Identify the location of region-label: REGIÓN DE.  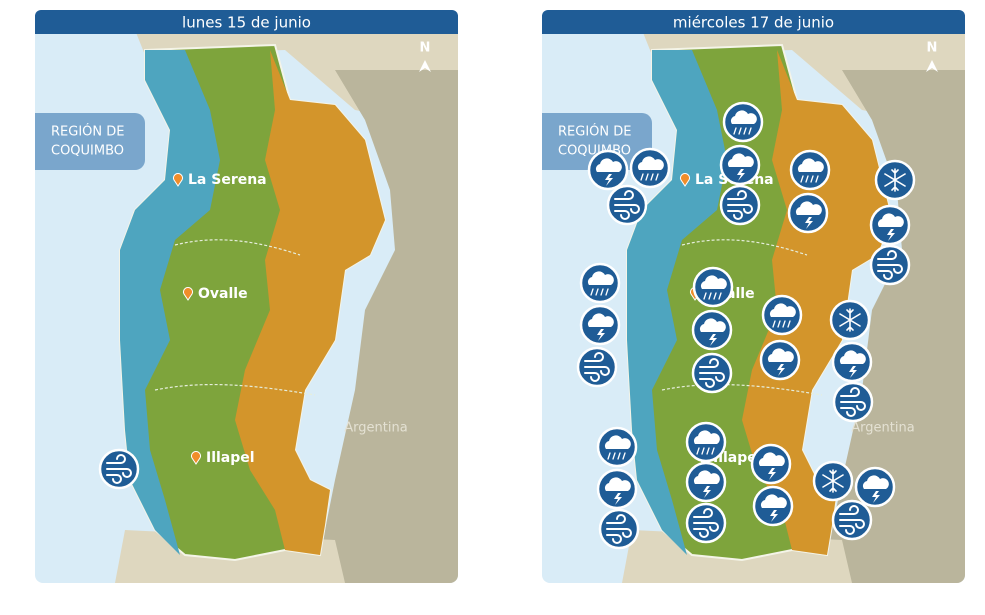
(594, 132).